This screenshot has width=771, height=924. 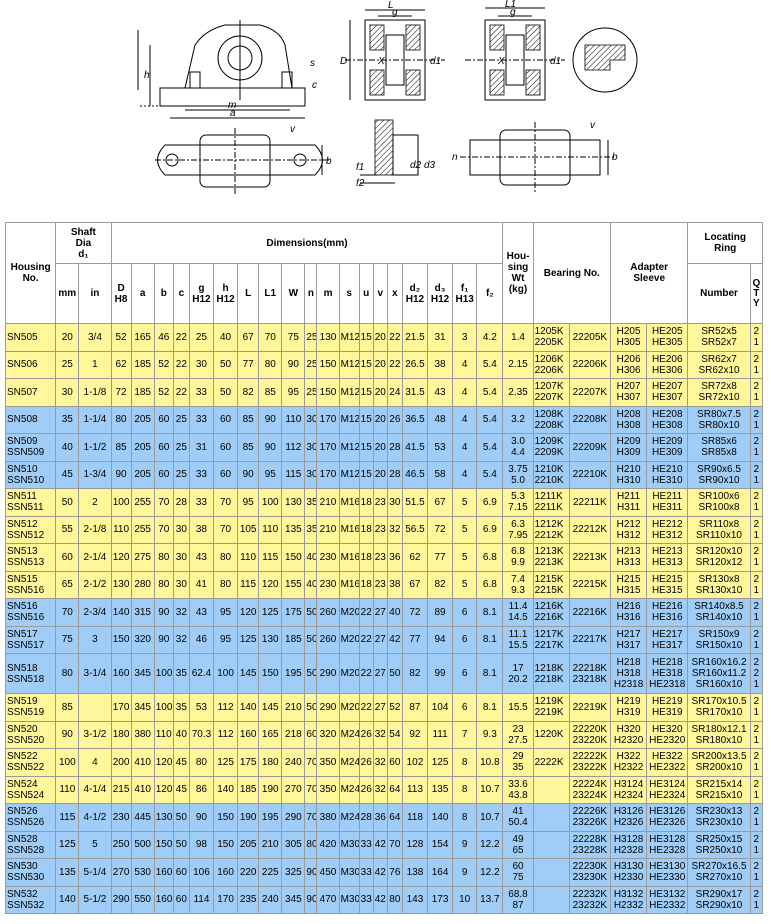 I want to click on table-cell: 2.15, so click(x=518, y=364).